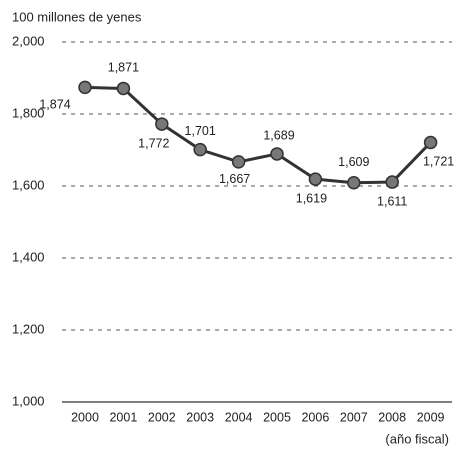 This screenshot has width=466, height=455. Describe the element at coordinates (353, 162) in the screenshot. I see `data-label: 1,609` at that location.